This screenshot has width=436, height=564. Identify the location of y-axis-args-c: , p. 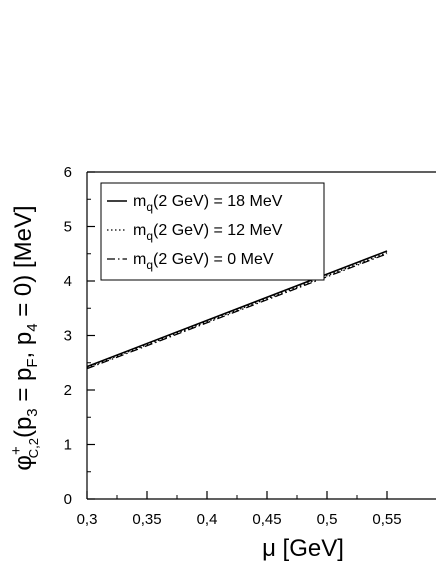
(23, 345).